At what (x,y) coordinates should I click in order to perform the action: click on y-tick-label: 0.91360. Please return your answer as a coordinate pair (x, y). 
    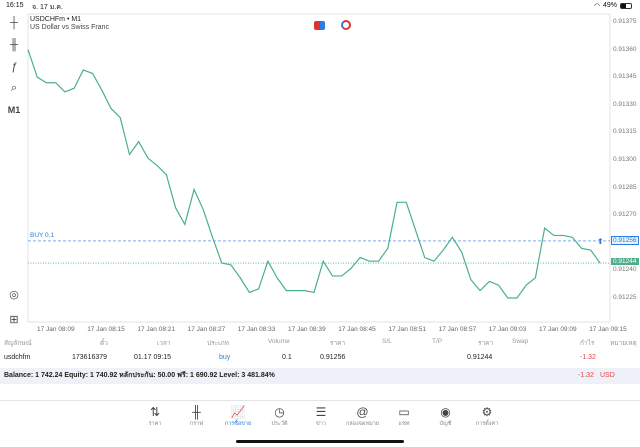
    Looking at the image, I should click on (625, 49).